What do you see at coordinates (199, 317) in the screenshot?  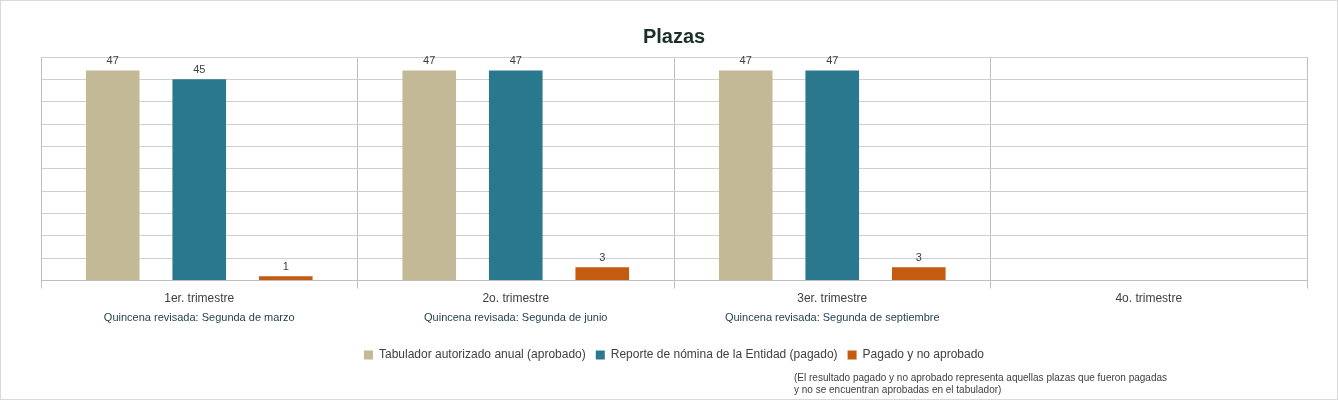 I see `text: Quincena revisada: Segunda de marzo` at bounding box center [199, 317].